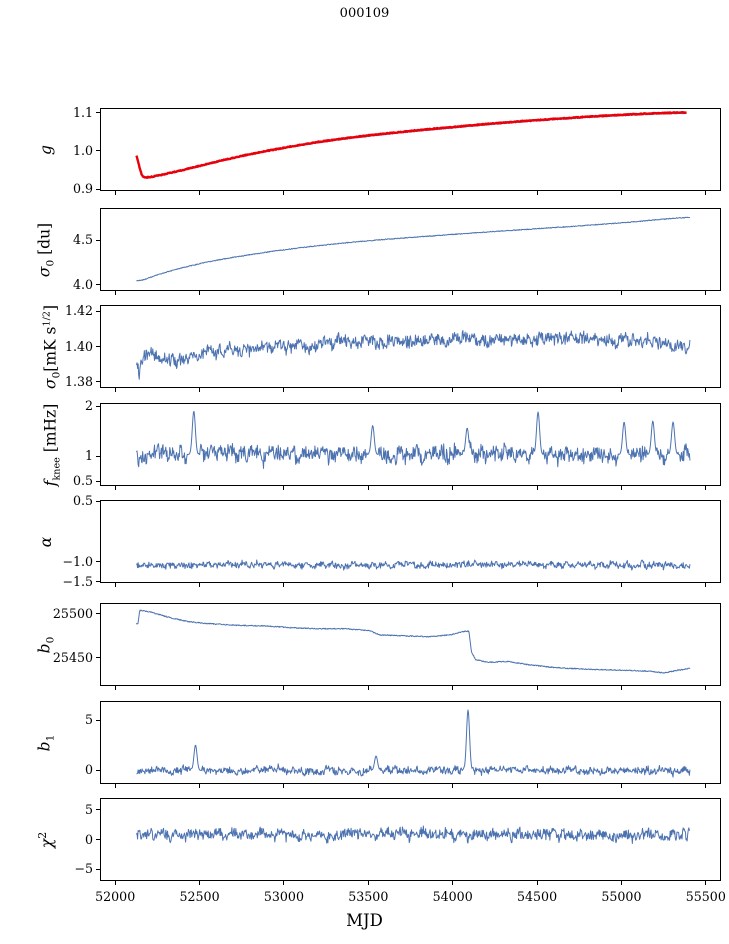 The height and width of the screenshot is (944, 729). I want to click on panel-b0, so click(410, 644).